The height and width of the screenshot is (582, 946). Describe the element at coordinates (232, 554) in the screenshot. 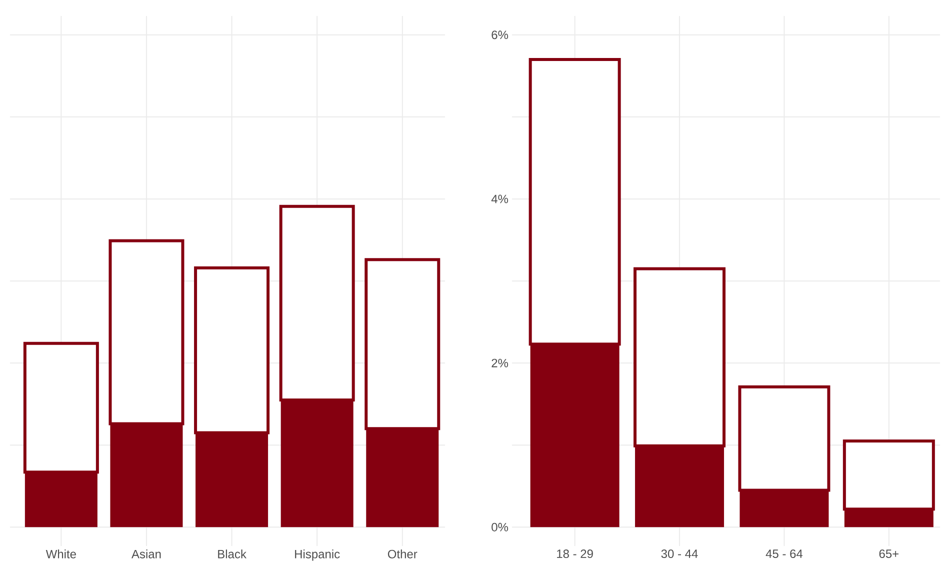

I see `x-tick-label: Black` at that location.